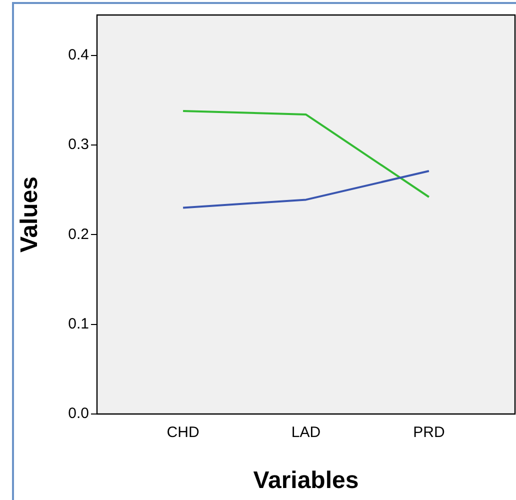 The image size is (516, 500). Describe the element at coordinates (429, 433) in the screenshot. I see `x-tick-label: PRD` at that location.